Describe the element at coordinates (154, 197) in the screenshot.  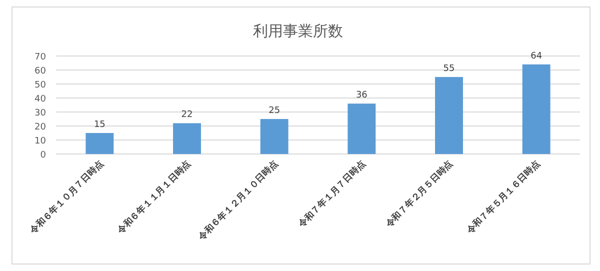
I see `x-tick-label: 令和６年１１月１日時点` at that location.